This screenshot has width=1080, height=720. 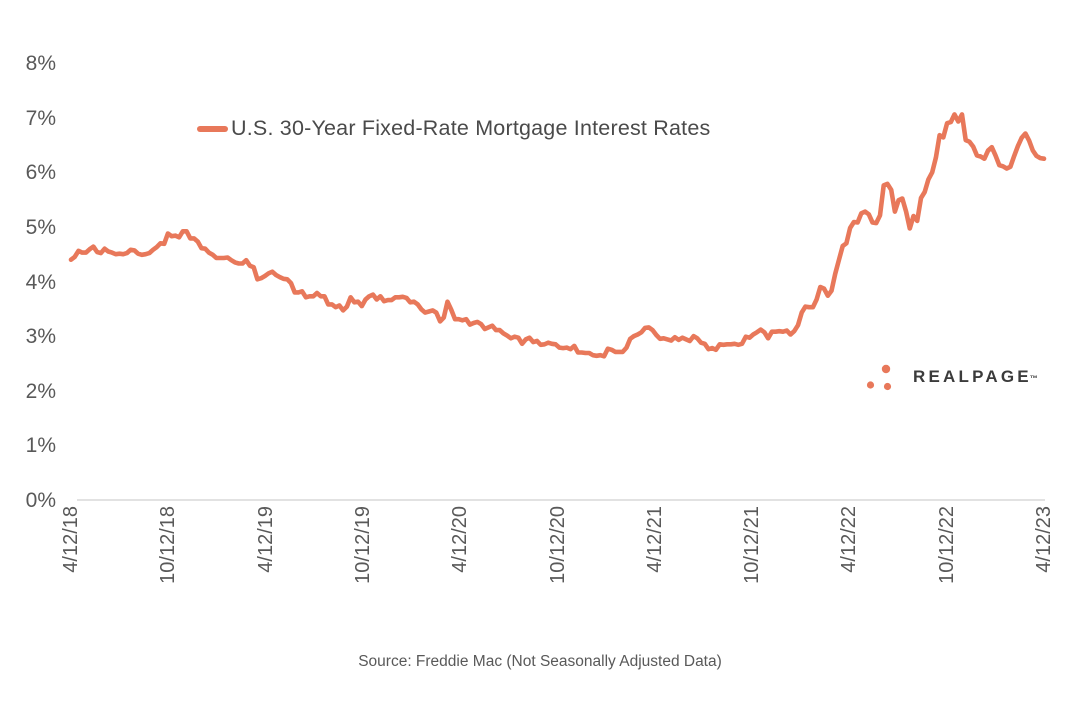 I want to click on y-axis-label: 2%, so click(x=40, y=391).